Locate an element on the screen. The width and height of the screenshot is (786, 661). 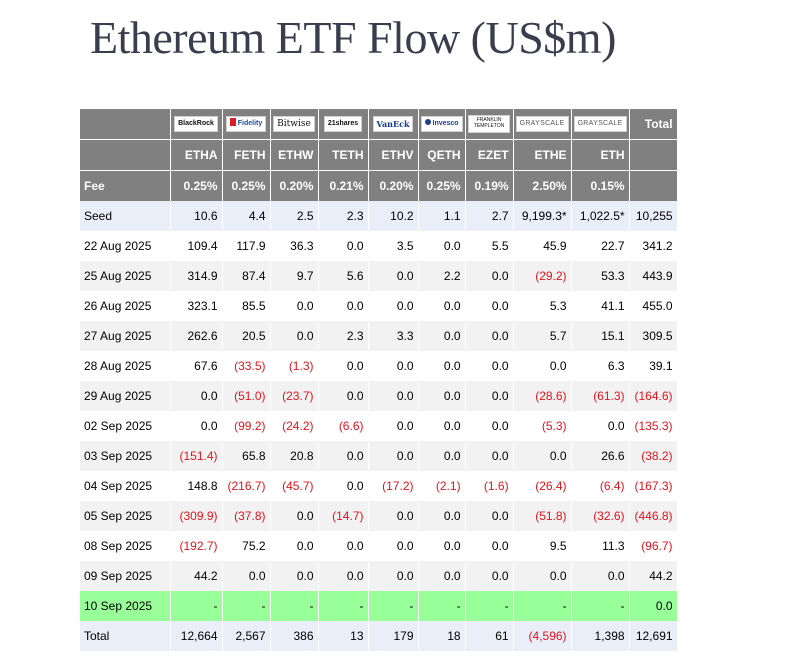
flow-cell-etha: 0.0 is located at coordinates (196, 426).